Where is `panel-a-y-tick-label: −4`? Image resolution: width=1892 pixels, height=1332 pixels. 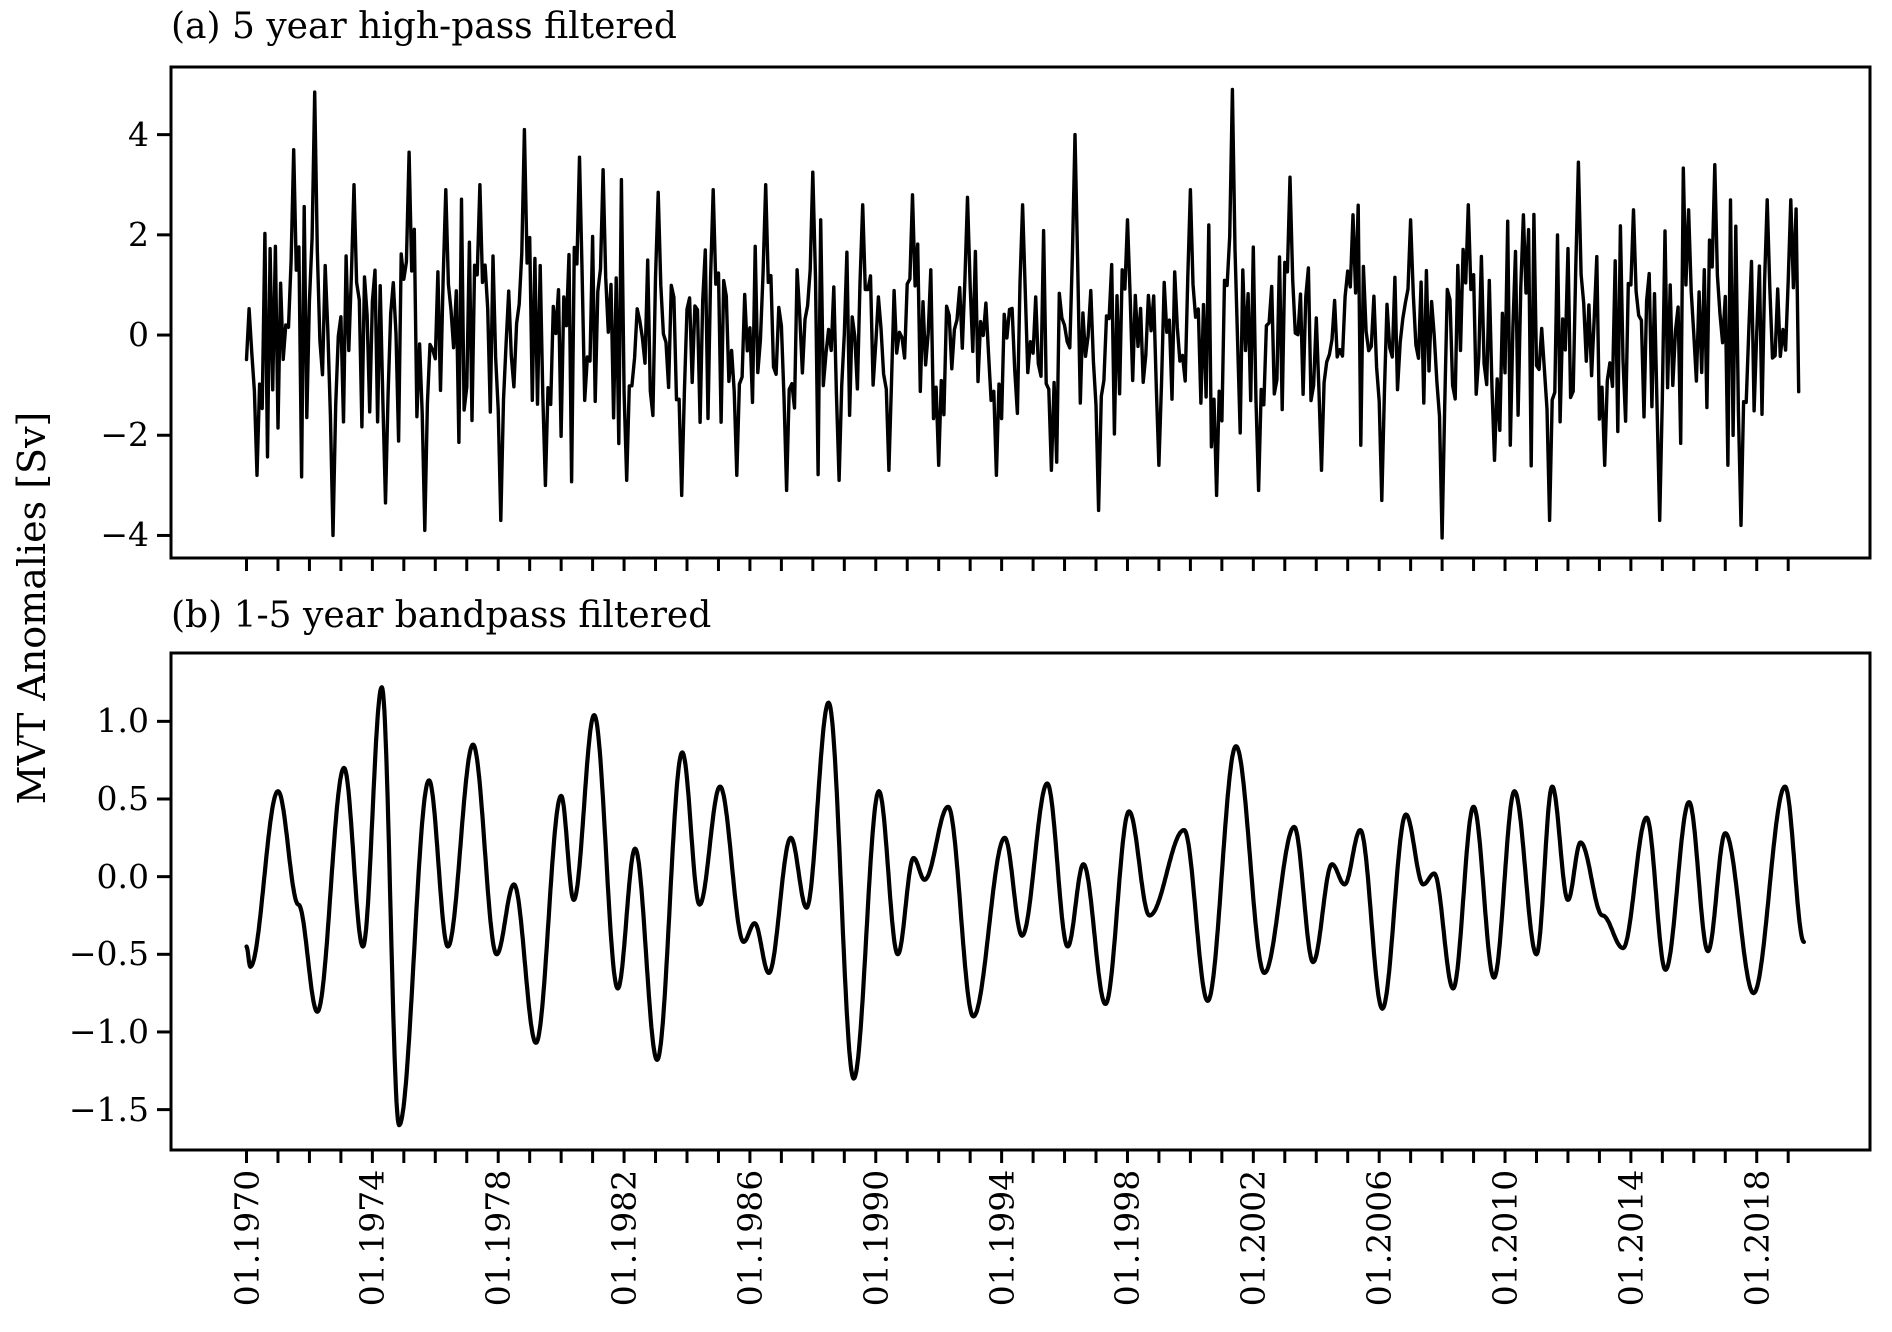
panel-a-y-tick-label: −4 is located at coordinates (124, 535).